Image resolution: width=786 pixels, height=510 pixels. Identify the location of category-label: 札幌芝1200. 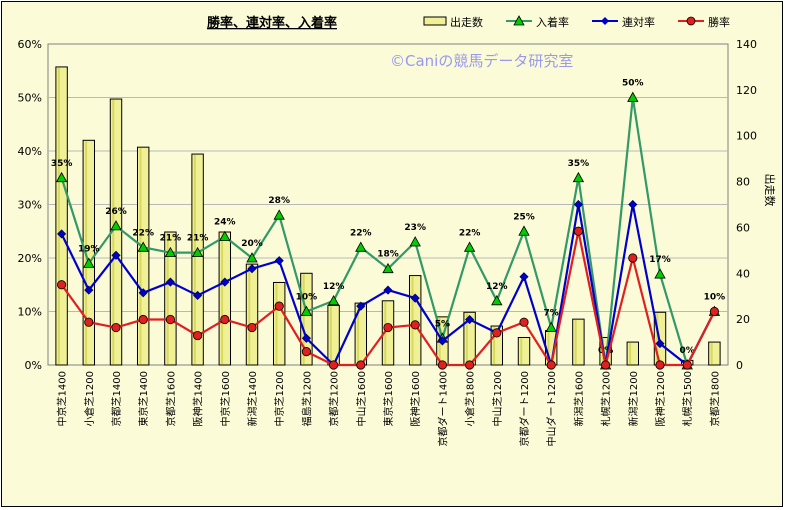
(606, 398).